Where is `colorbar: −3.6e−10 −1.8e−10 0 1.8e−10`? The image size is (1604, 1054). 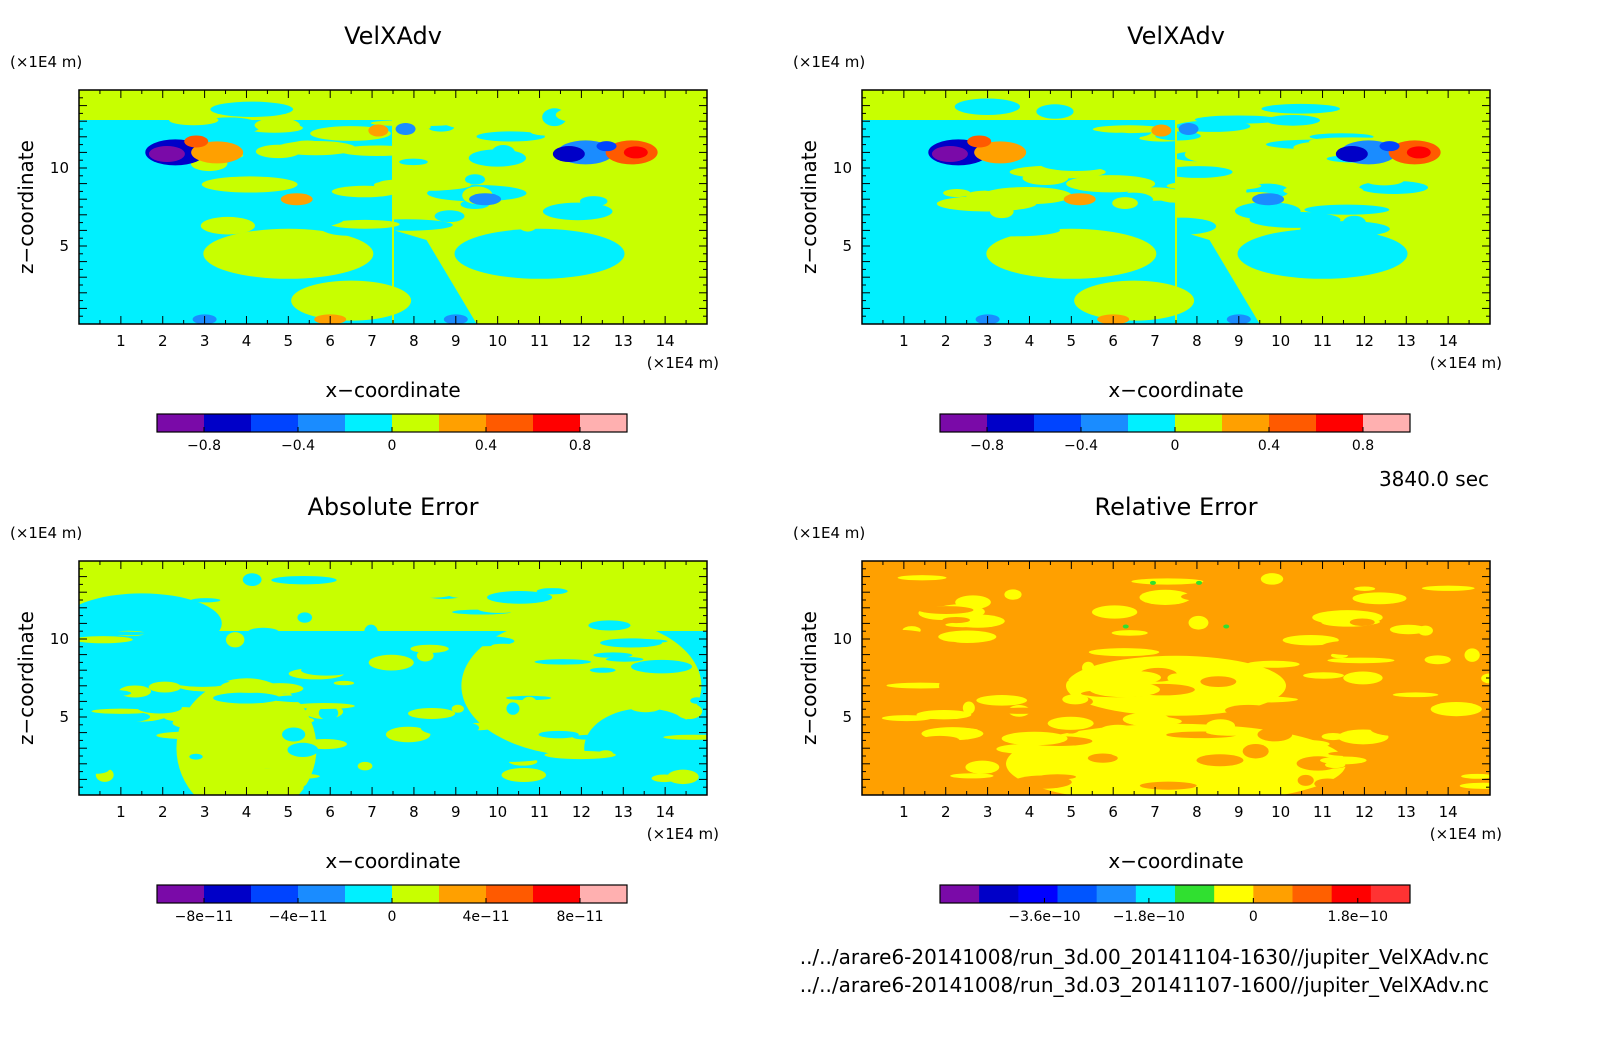
colorbar: −3.6e−10 −1.8e−10 0 1.8e−10 is located at coordinates (1175, 904).